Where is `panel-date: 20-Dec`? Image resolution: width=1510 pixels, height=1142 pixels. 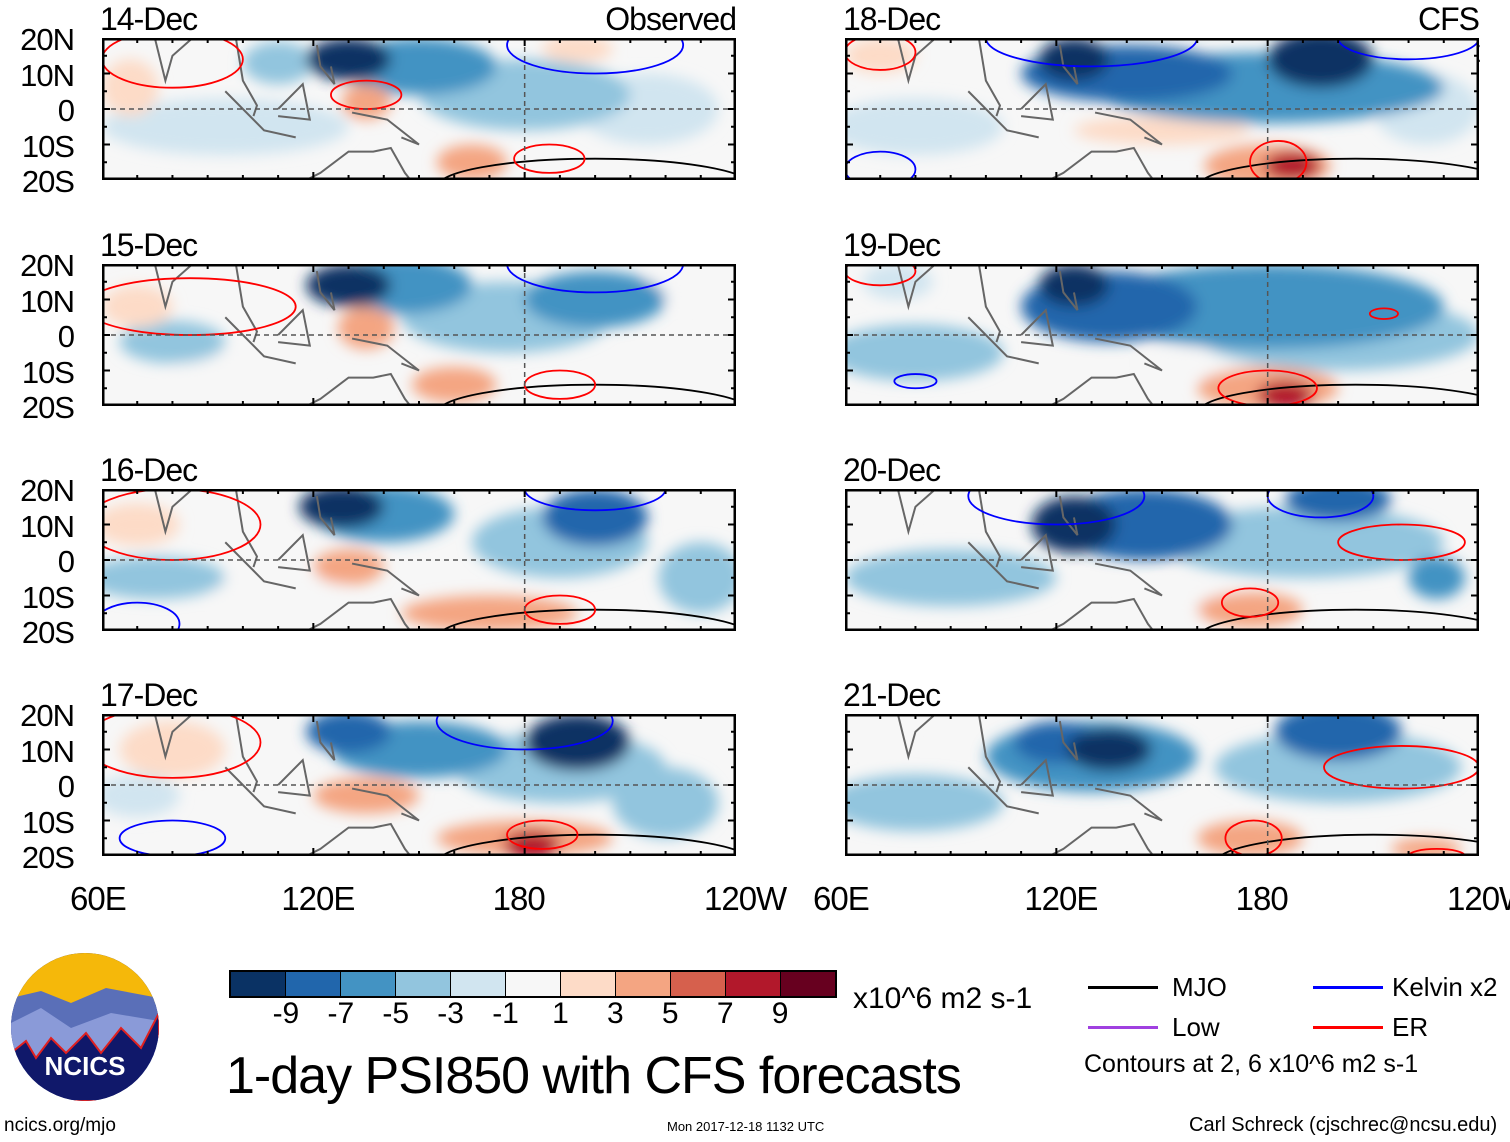 panel-date: 20-Dec is located at coordinates (892, 470).